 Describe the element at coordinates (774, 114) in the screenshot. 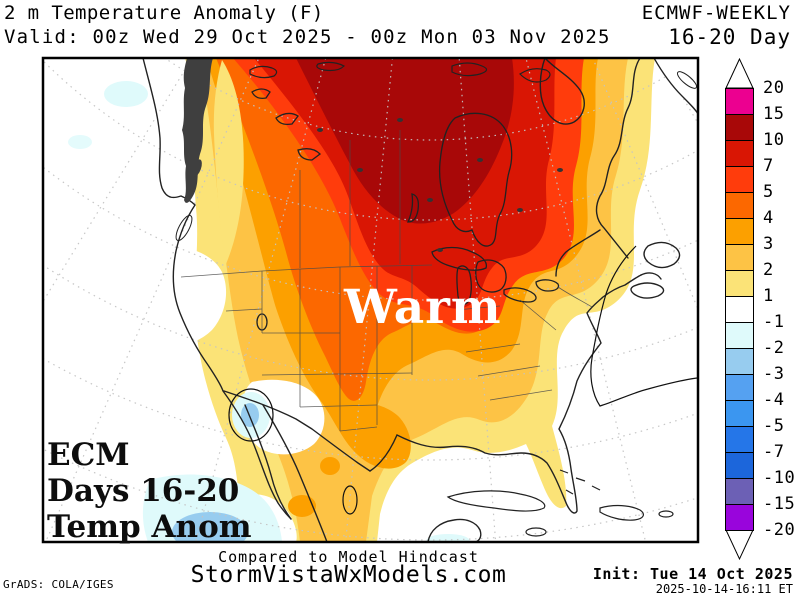

I see `colorbar-label: 15` at that location.